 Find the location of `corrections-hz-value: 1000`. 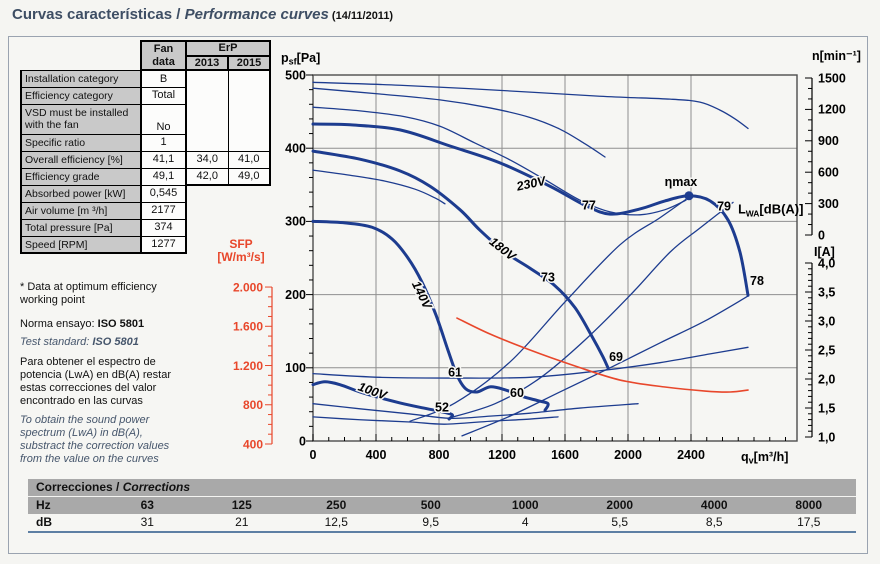

corrections-hz-value: 1000 is located at coordinates (525, 505).